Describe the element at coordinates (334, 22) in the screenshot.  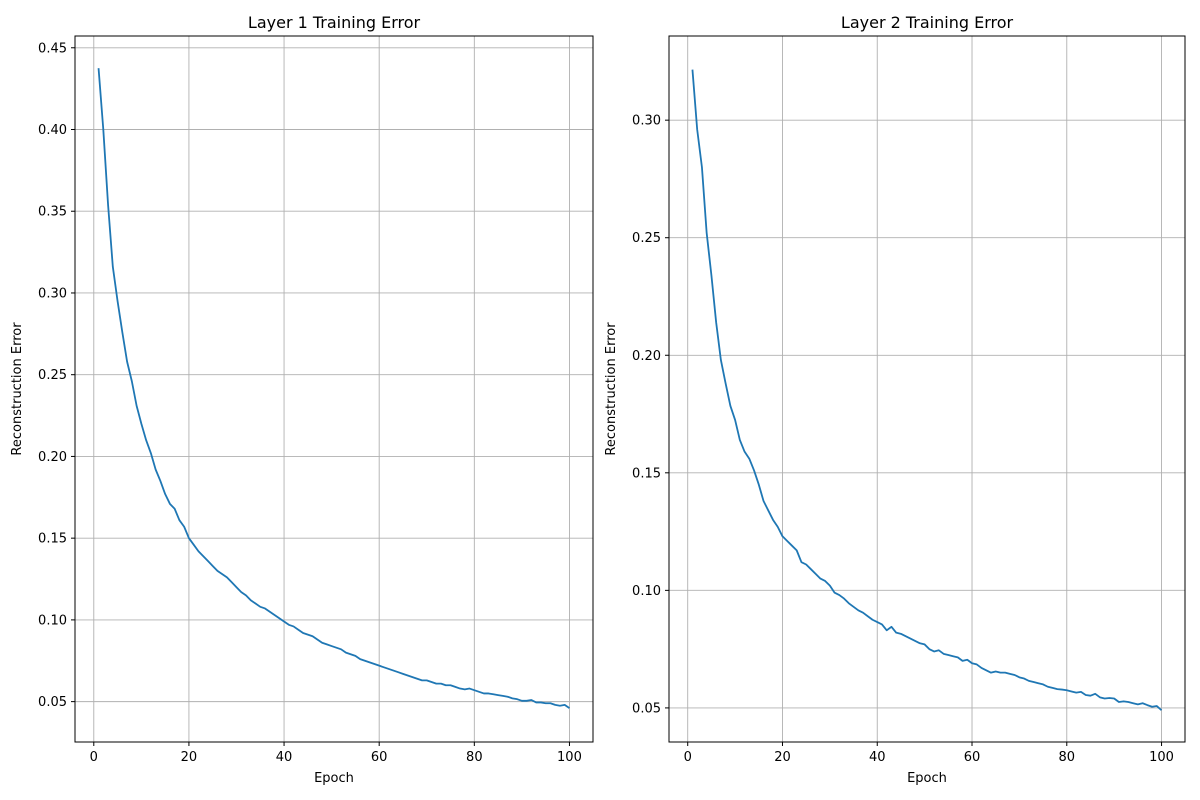
I see `chart-title: Layer 1 Training Error` at that location.